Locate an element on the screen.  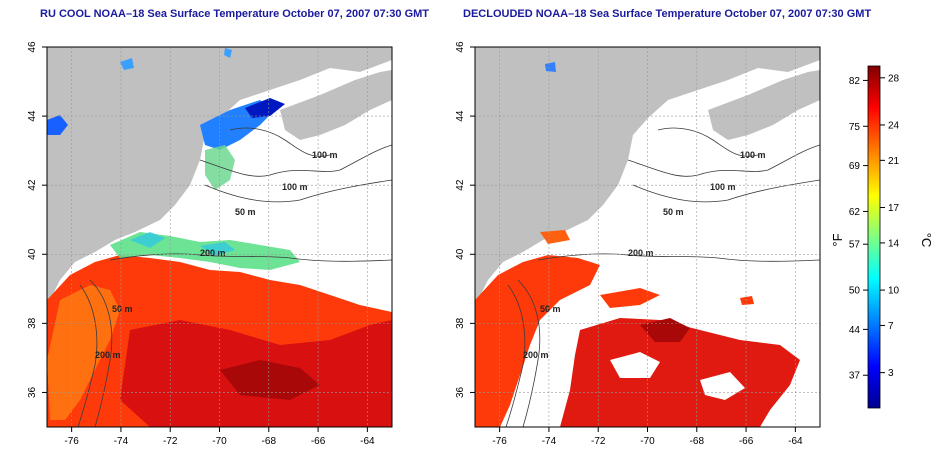
fahrenheit-tick-label: 75 is located at coordinates (855, 127).